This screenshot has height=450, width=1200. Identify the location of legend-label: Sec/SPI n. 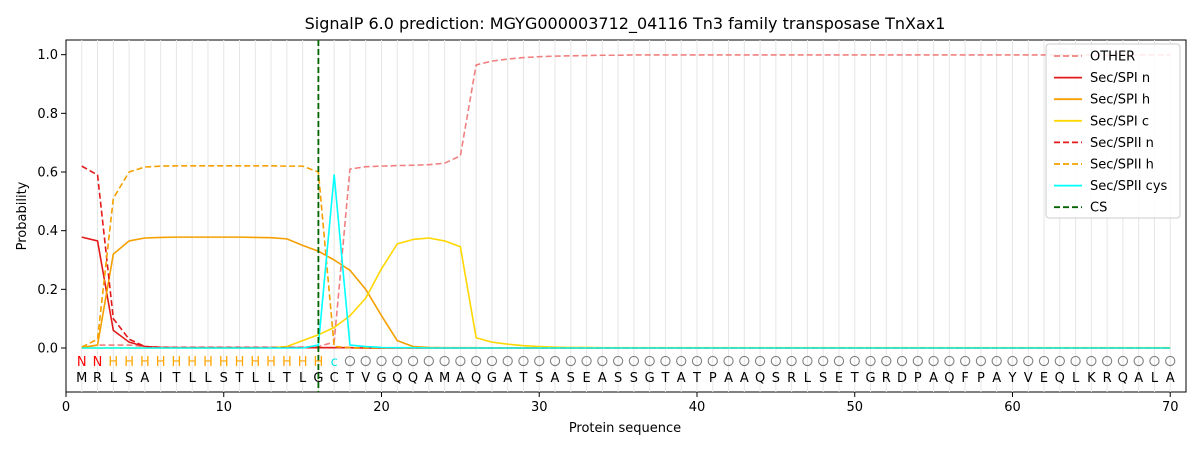
(1120, 78).